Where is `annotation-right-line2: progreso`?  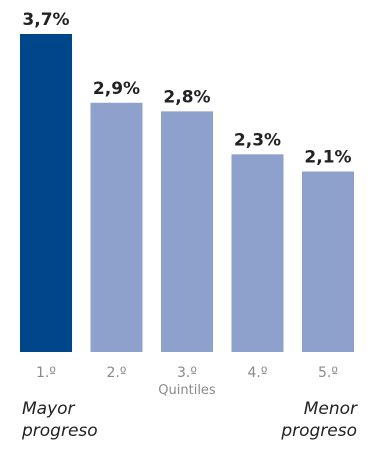
annotation-right-line2: progreso is located at coordinates (319, 431).